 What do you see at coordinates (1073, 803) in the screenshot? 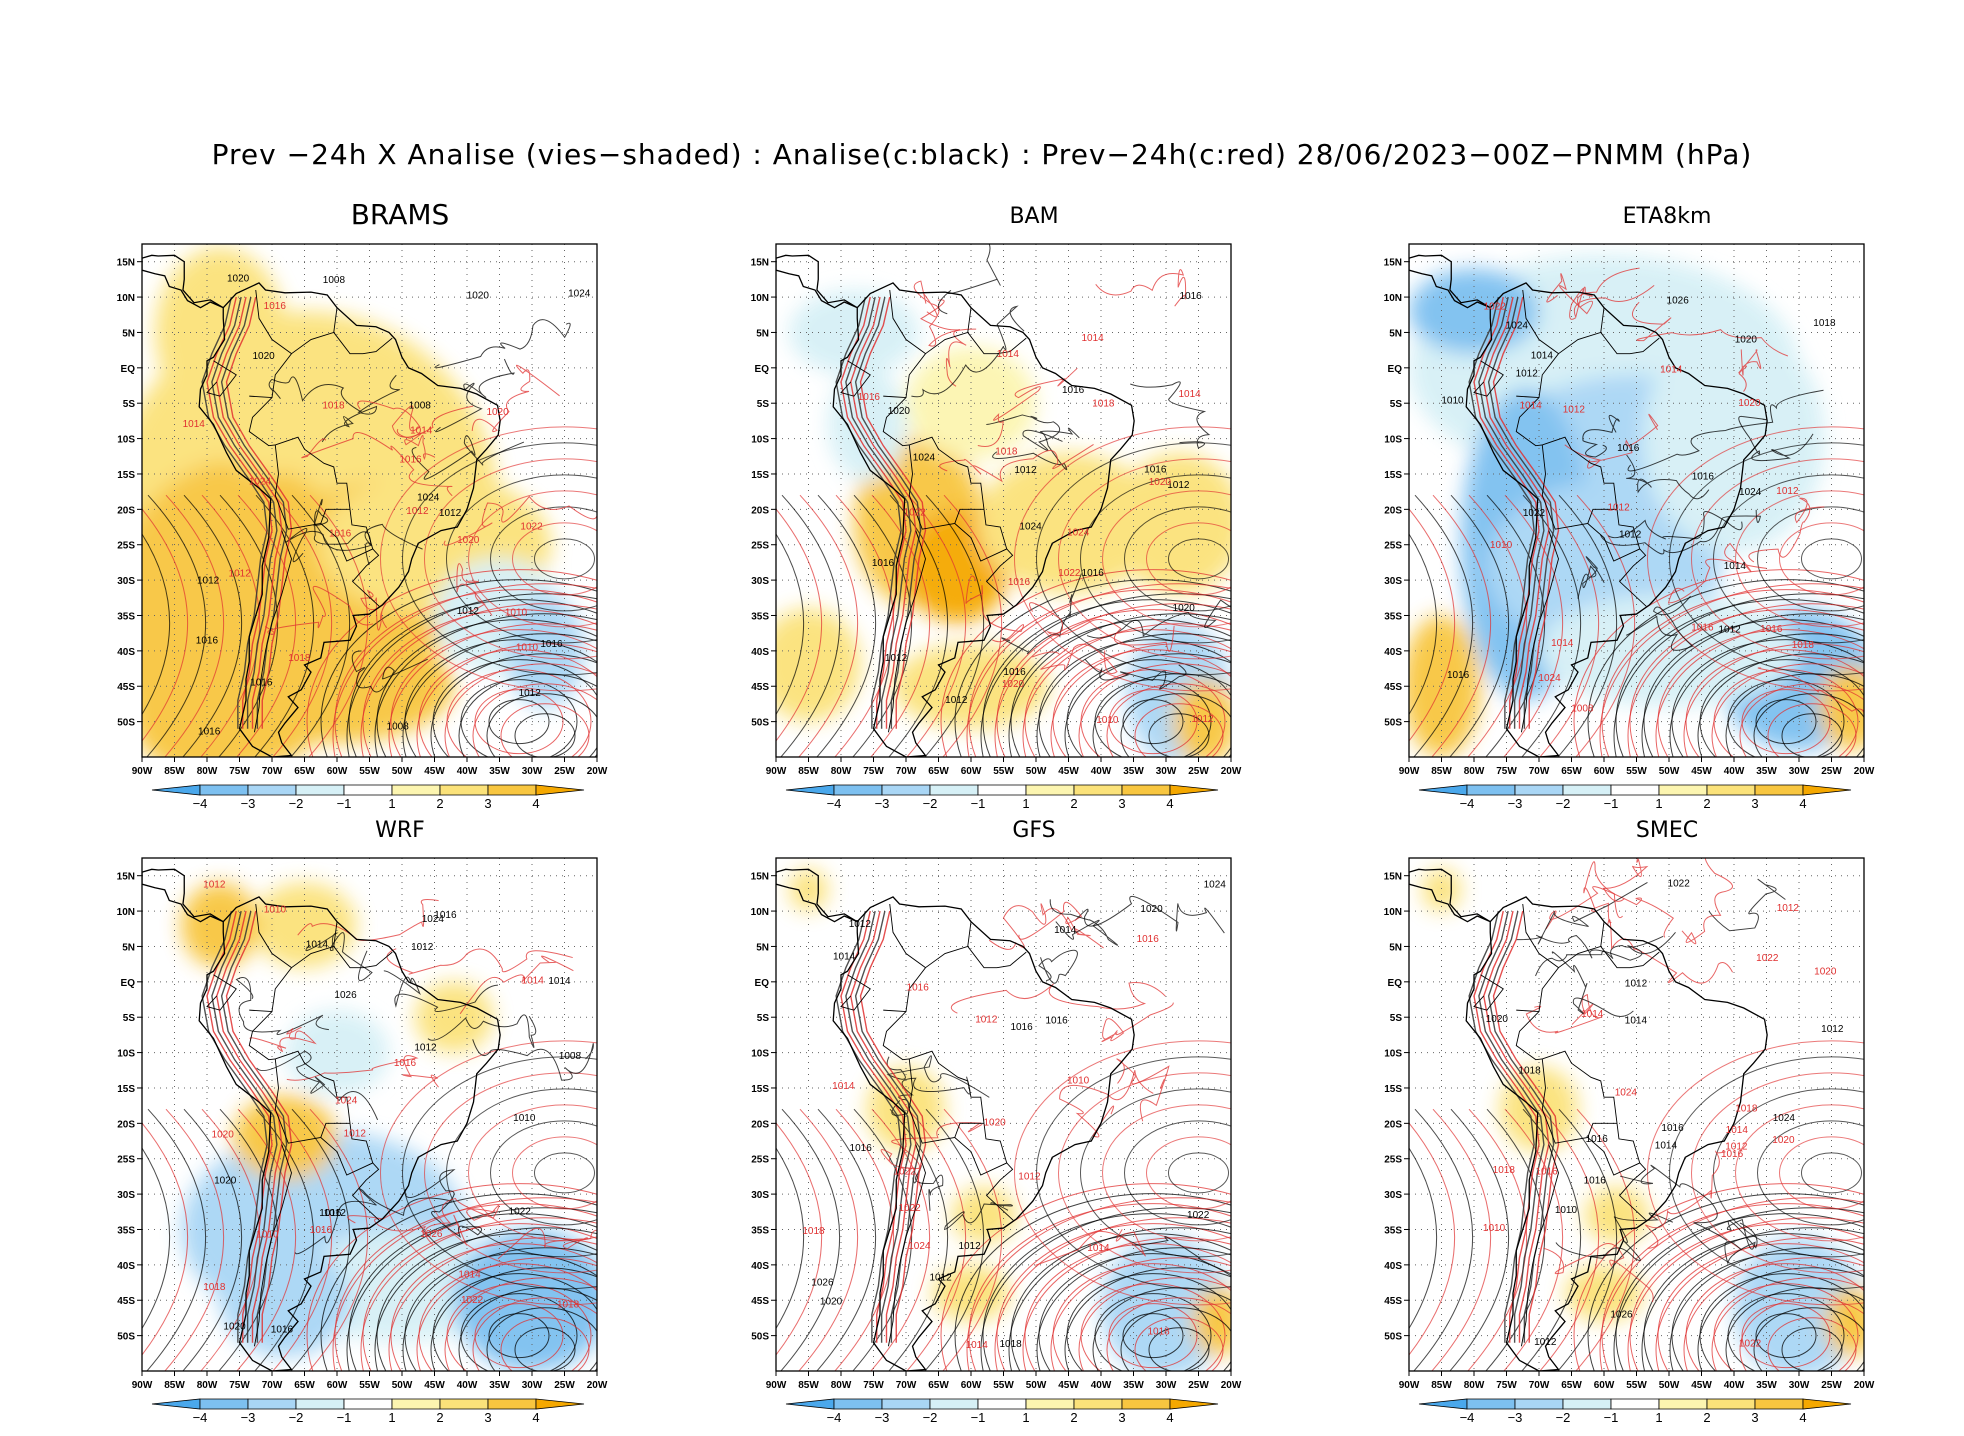
I see `colorbar-label: 2` at bounding box center [1073, 803].